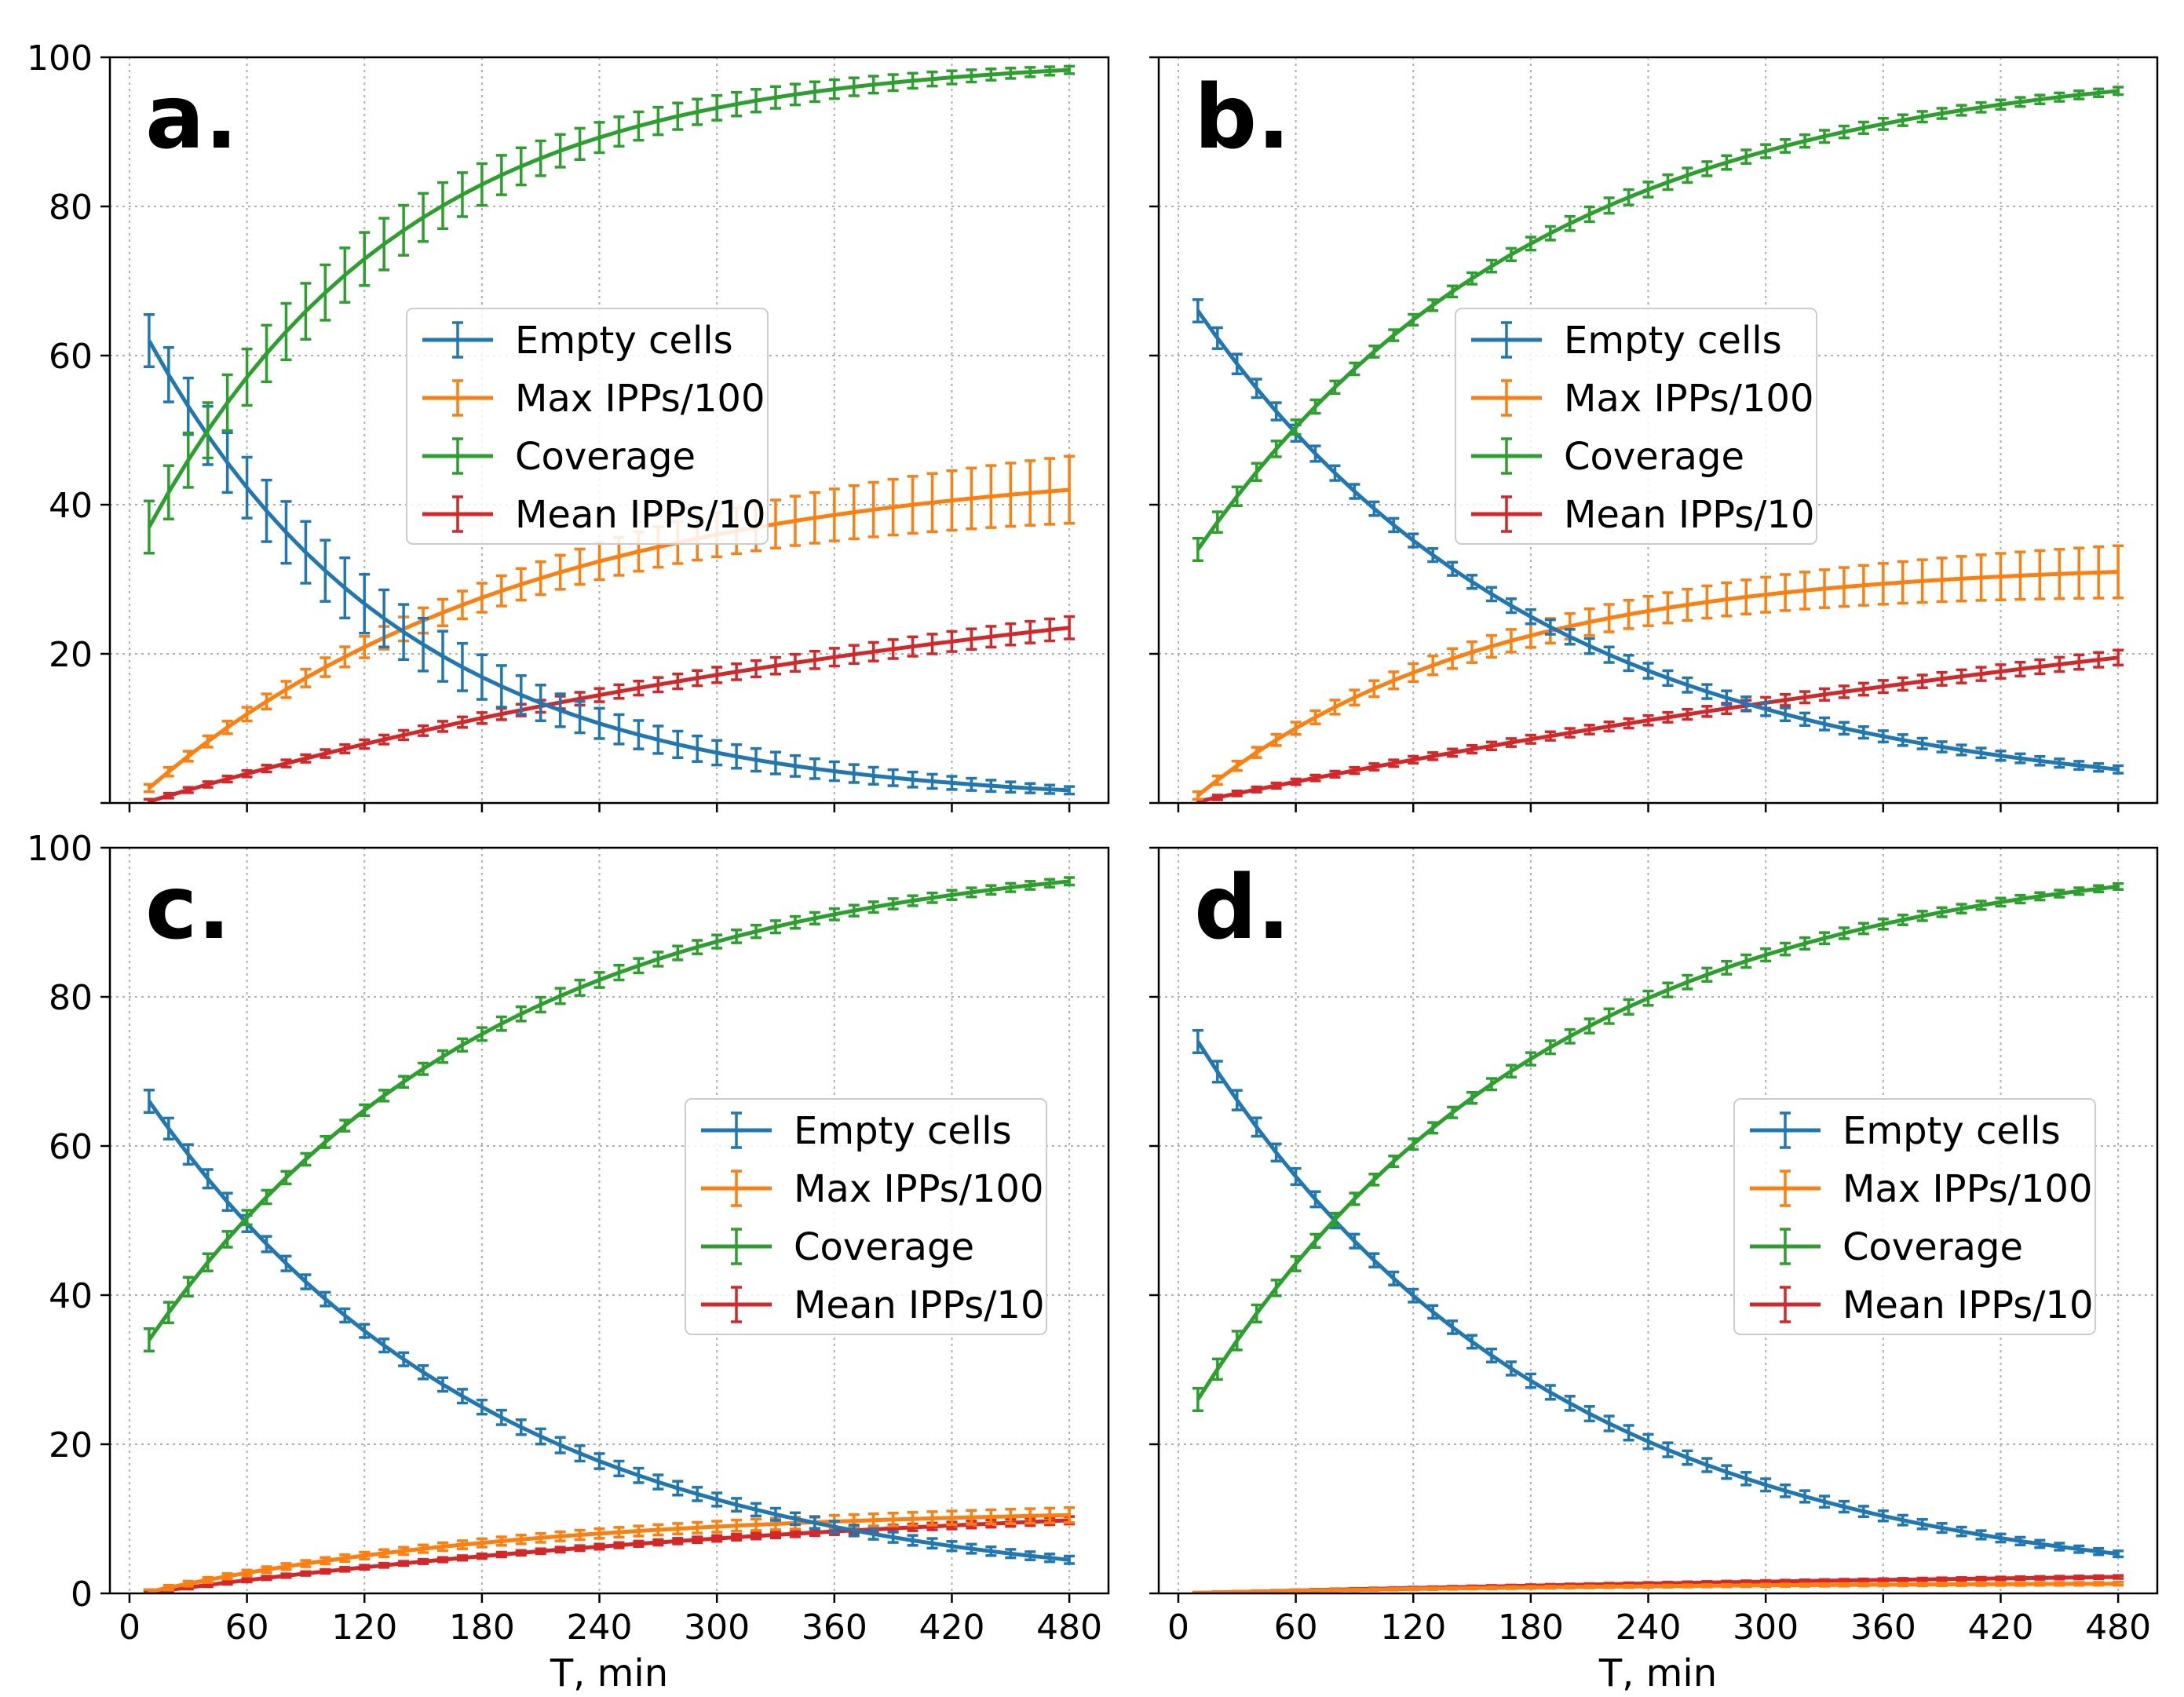 This screenshot has height=1697, width=2184. Describe the element at coordinates (600, 1628) in the screenshot. I see `x-tick-label: 240` at that location.